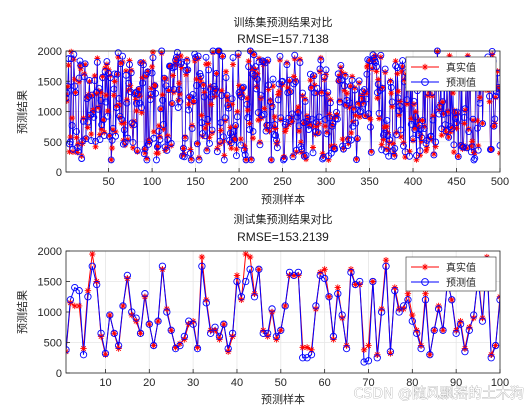 The width and height of the screenshot is (531, 411). I want to click on legend-label: 预测值, so click(461, 82).